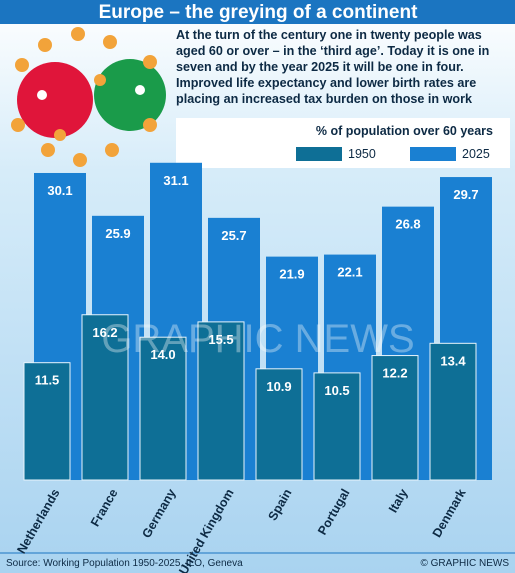 The height and width of the screenshot is (573, 515). What do you see at coordinates (476, 154) in the screenshot?
I see `legend-label: 2025` at bounding box center [476, 154].